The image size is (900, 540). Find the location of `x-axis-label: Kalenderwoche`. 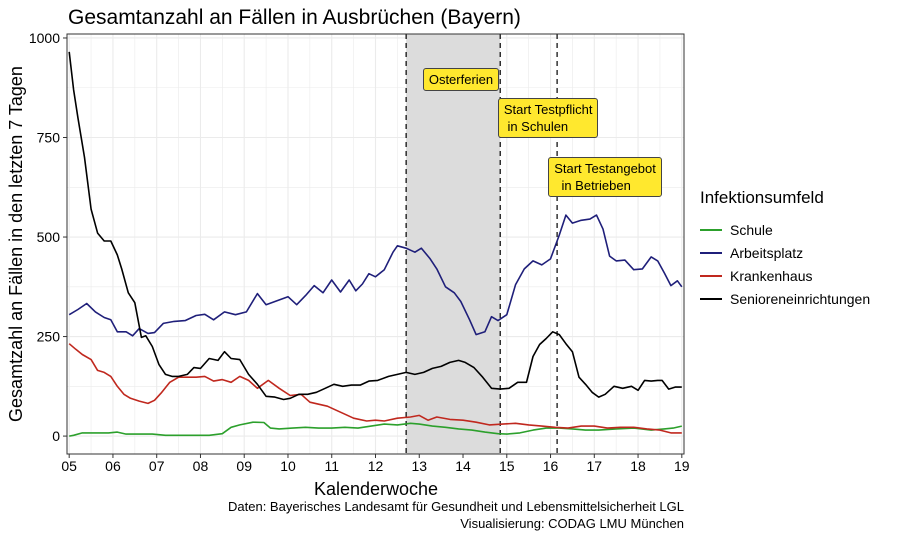

x-axis-label: Kalenderwoche is located at coordinates (376, 489).